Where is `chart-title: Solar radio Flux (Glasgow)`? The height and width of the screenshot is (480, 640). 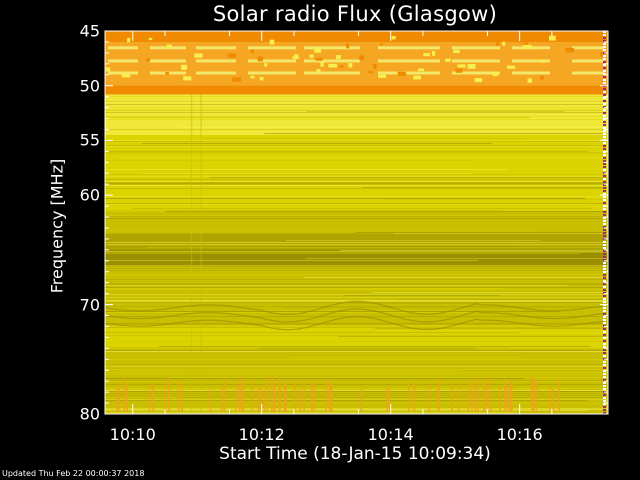 chart-title: Solar radio Flux (Glasgow) is located at coordinates (355, 14).